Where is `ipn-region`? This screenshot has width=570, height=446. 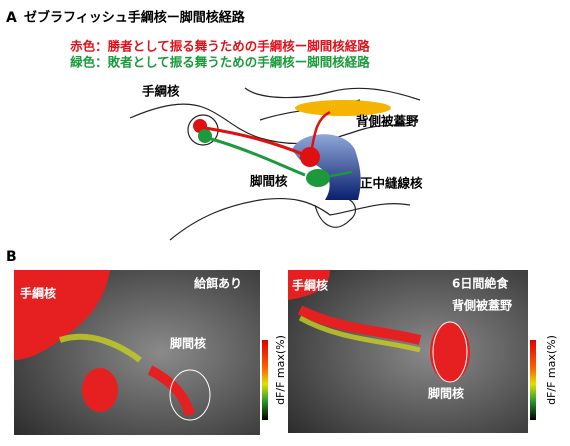
ipn-region is located at coordinates (326, 167).